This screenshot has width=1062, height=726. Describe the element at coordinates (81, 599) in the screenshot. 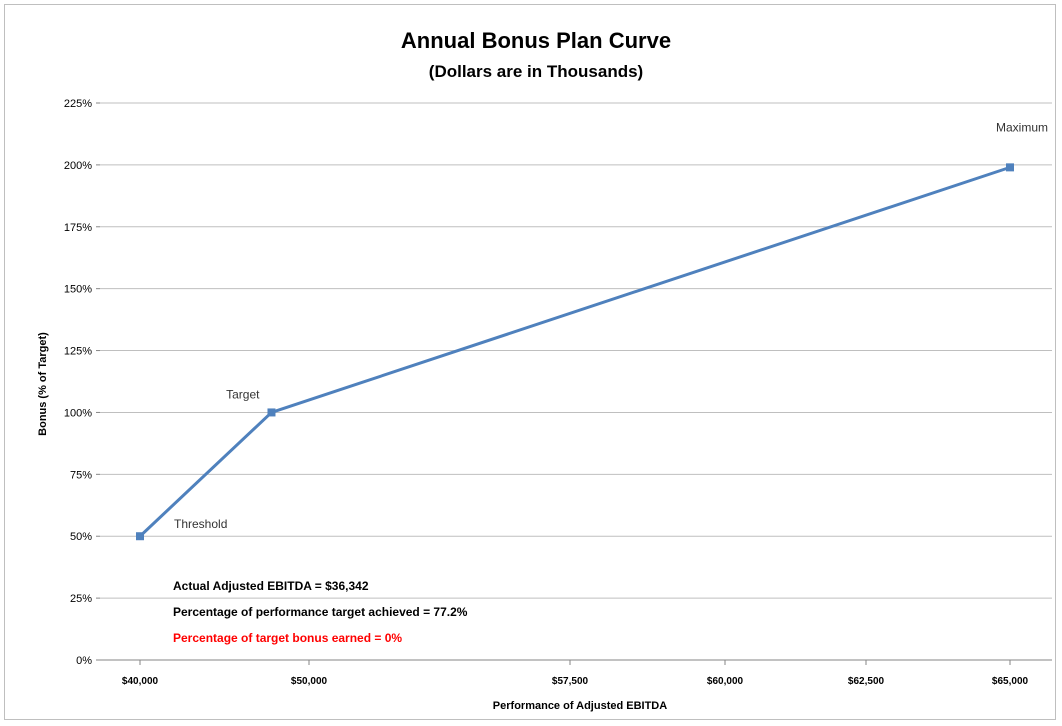

I see `y-tick-label: 25%` at that location.